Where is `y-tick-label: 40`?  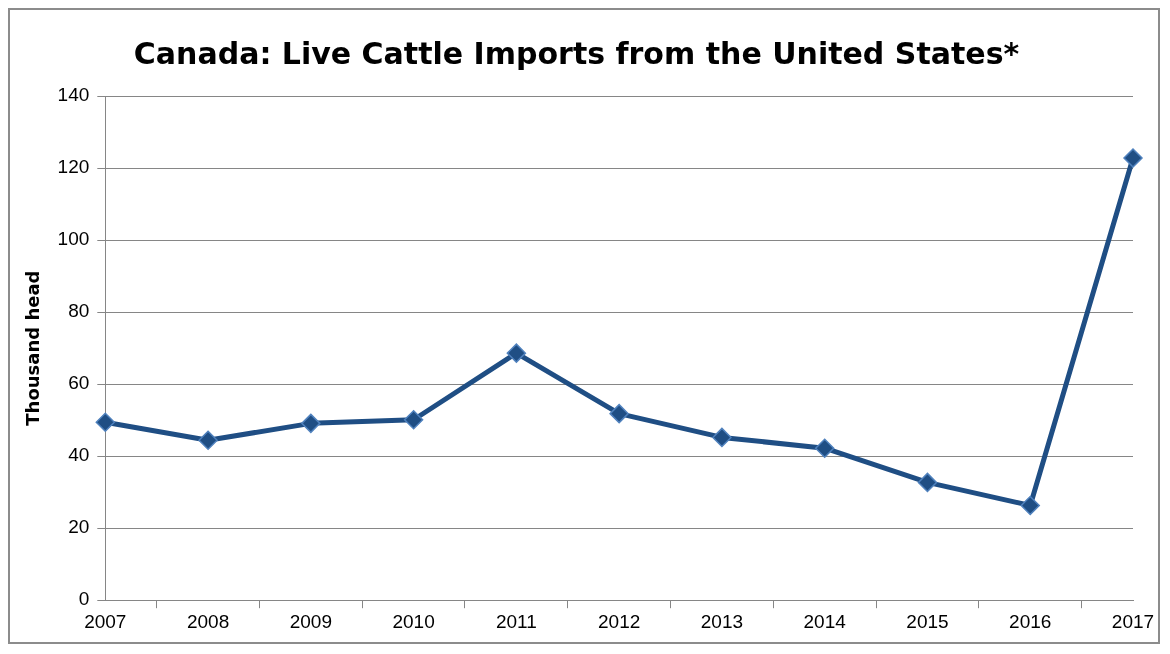 y-tick-label: 40 is located at coordinates (79, 455).